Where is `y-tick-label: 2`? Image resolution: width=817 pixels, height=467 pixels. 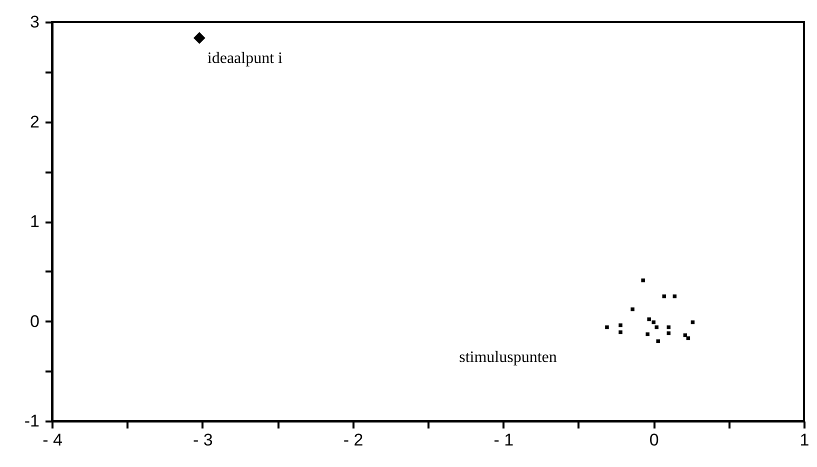 y-tick-label: 2 is located at coordinates (35, 122).